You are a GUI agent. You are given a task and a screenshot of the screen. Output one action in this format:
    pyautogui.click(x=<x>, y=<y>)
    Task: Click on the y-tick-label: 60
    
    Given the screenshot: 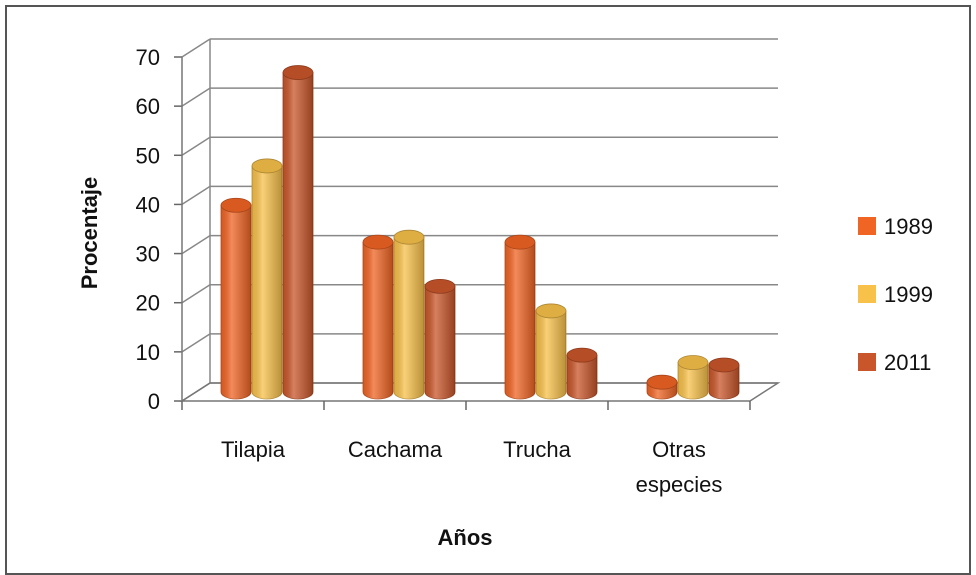 What is the action you would take?
    pyautogui.click(x=148, y=106)
    